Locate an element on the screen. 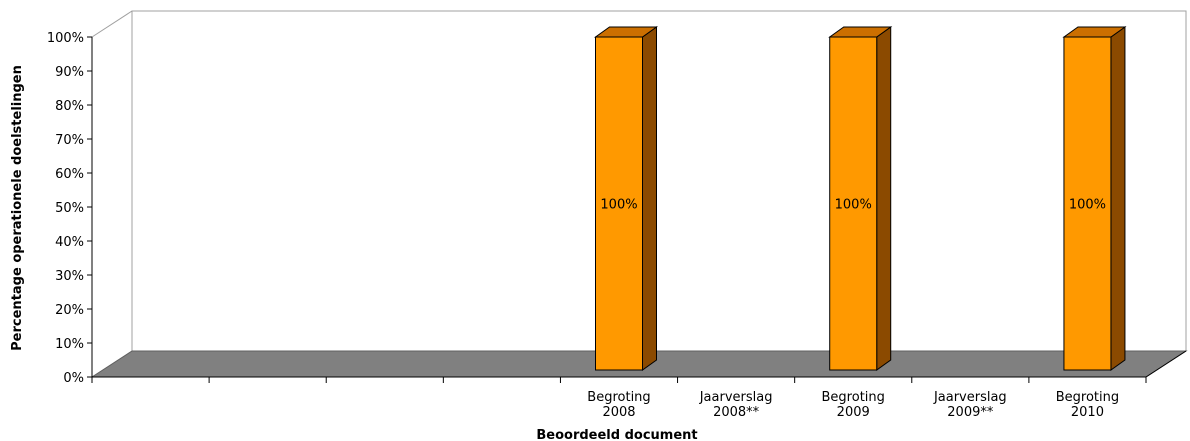 The height and width of the screenshot is (441, 1190). x-tick-label: Jaarverslag 2008** is located at coordinates (736, 405).